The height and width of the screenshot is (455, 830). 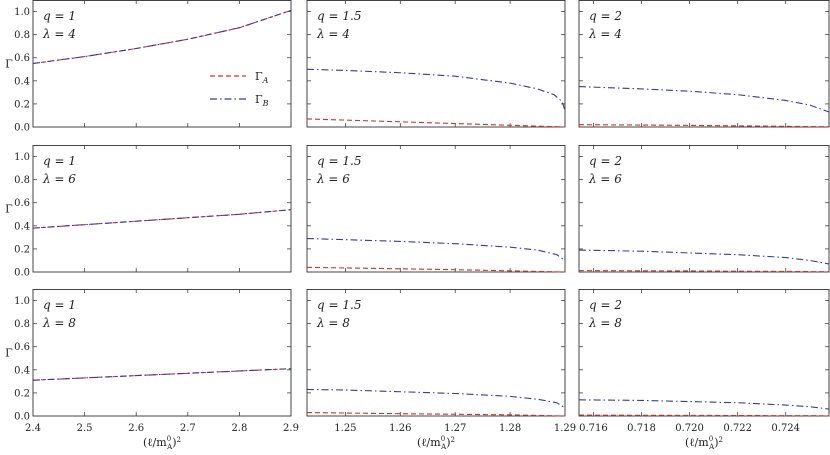 I want to click on y-axis-title-row-1: Γ, so click(x=9, y=64).